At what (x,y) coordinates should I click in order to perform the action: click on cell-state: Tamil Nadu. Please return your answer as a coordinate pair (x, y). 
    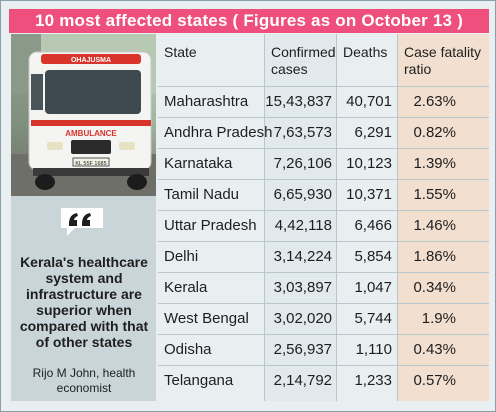
    Looking at the image, I should click on (202, 194).